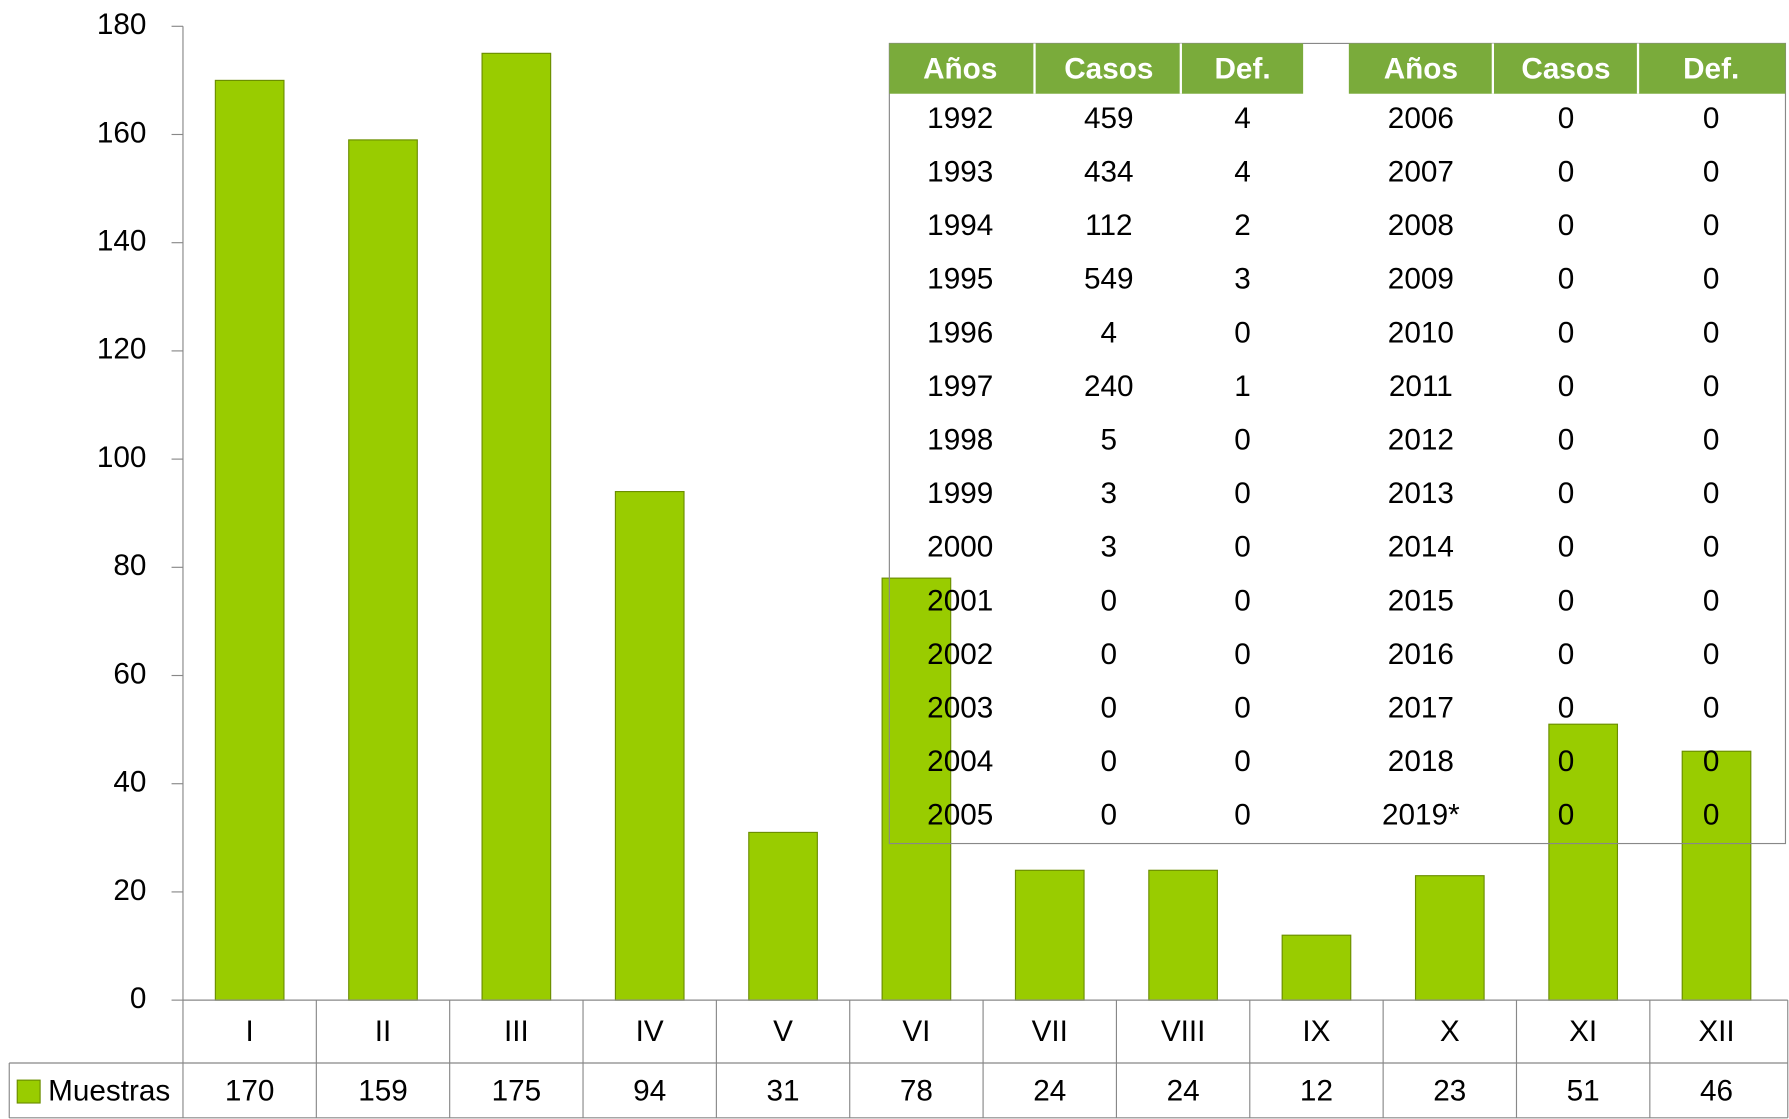  Describe the element at coordinates (960, 708) in the screenshot. I see `table-cell: 2003` at that location.